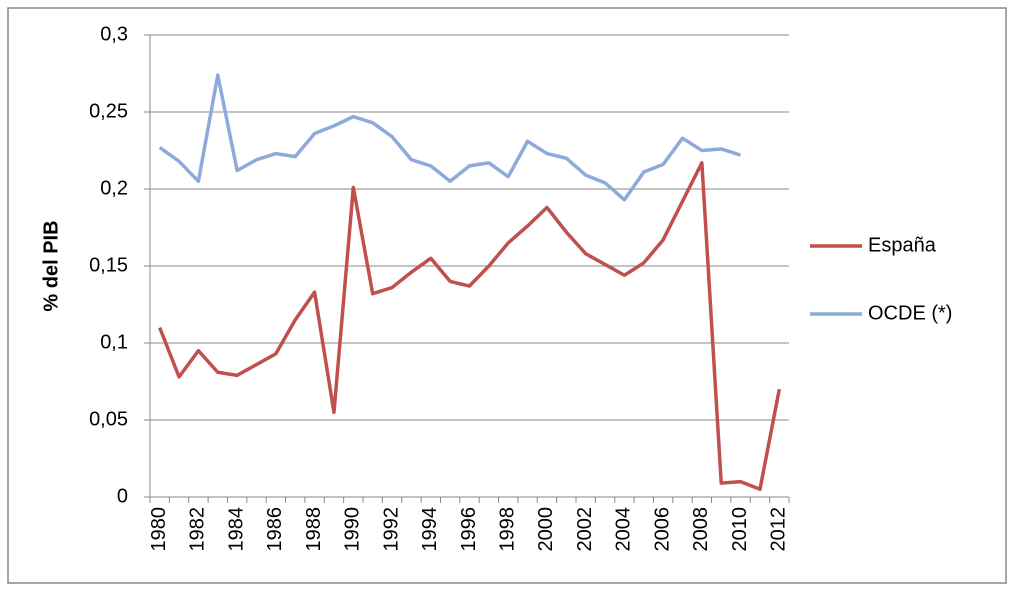  What do you see at coordinates (122, 496) in the screenshot?
I see `y-tick-label: 0` at bounding box center [122, 496].